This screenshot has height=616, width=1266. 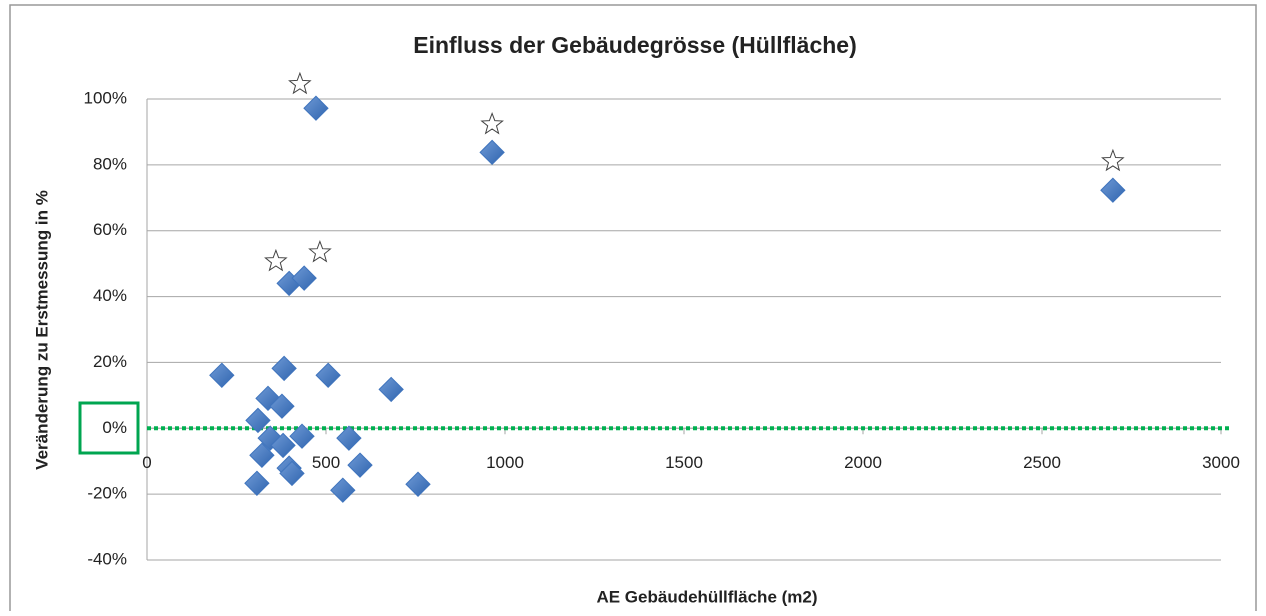 I want to click on highlight-box, so click(x=109, y=428).